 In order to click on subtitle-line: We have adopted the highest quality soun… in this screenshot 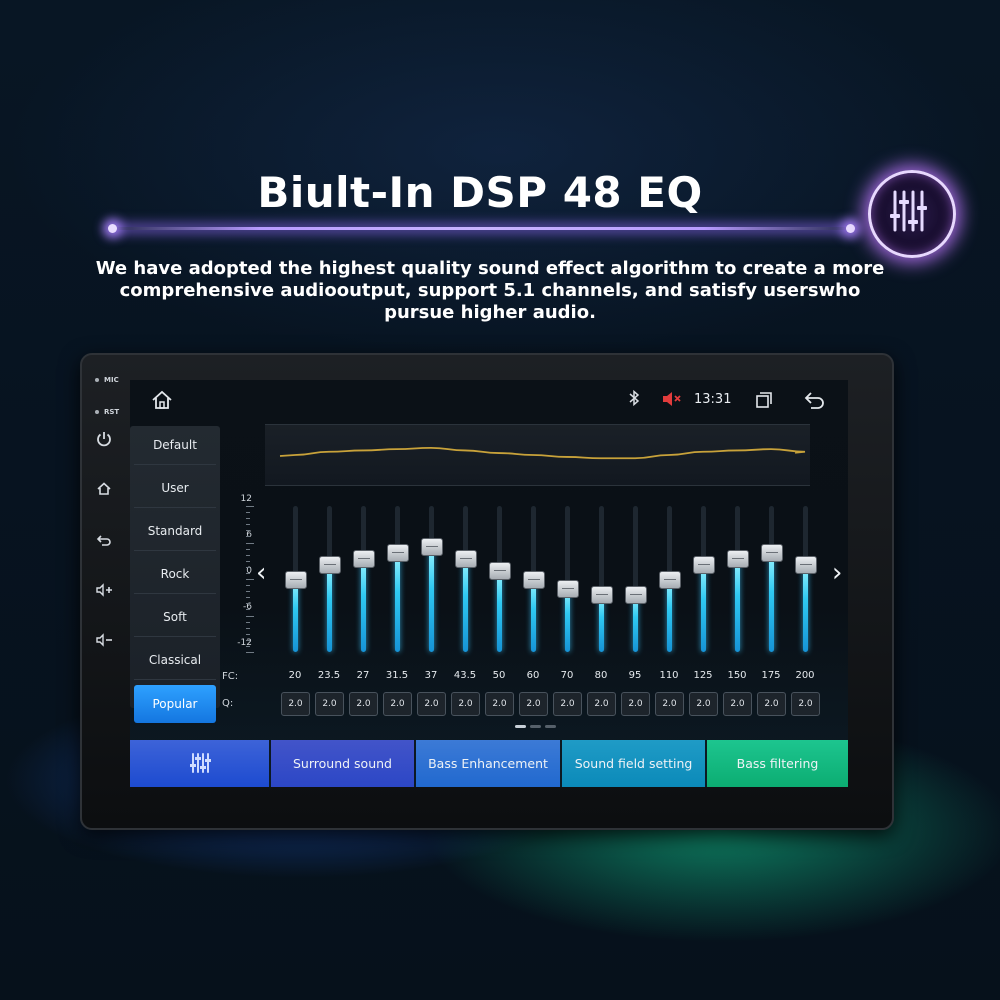, I will do `click(490, 268)`.